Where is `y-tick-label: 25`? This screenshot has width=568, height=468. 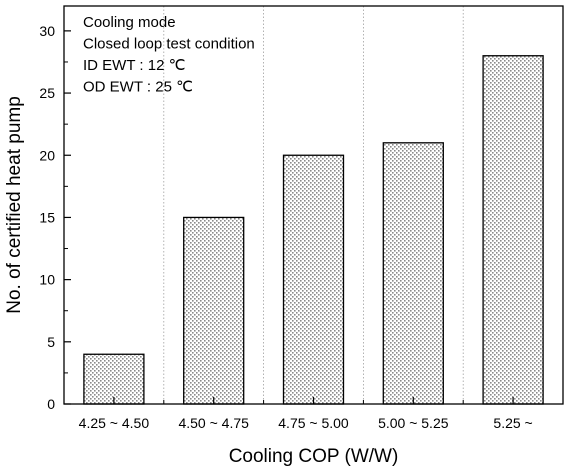 y-tick-label: 25 is located at coordinates (47, 93).